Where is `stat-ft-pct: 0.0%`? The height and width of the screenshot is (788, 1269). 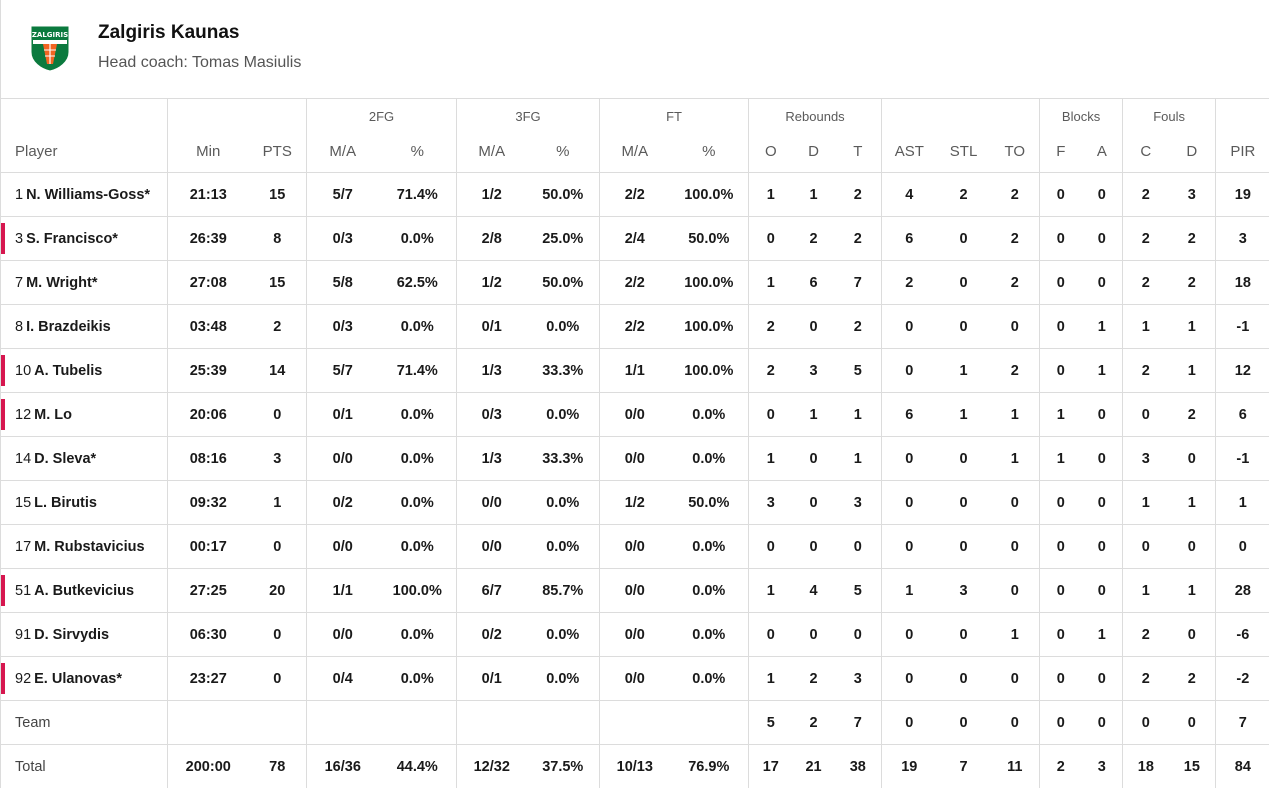
stat-ft-pct: 0.0% is located at coordinates (709, 634).